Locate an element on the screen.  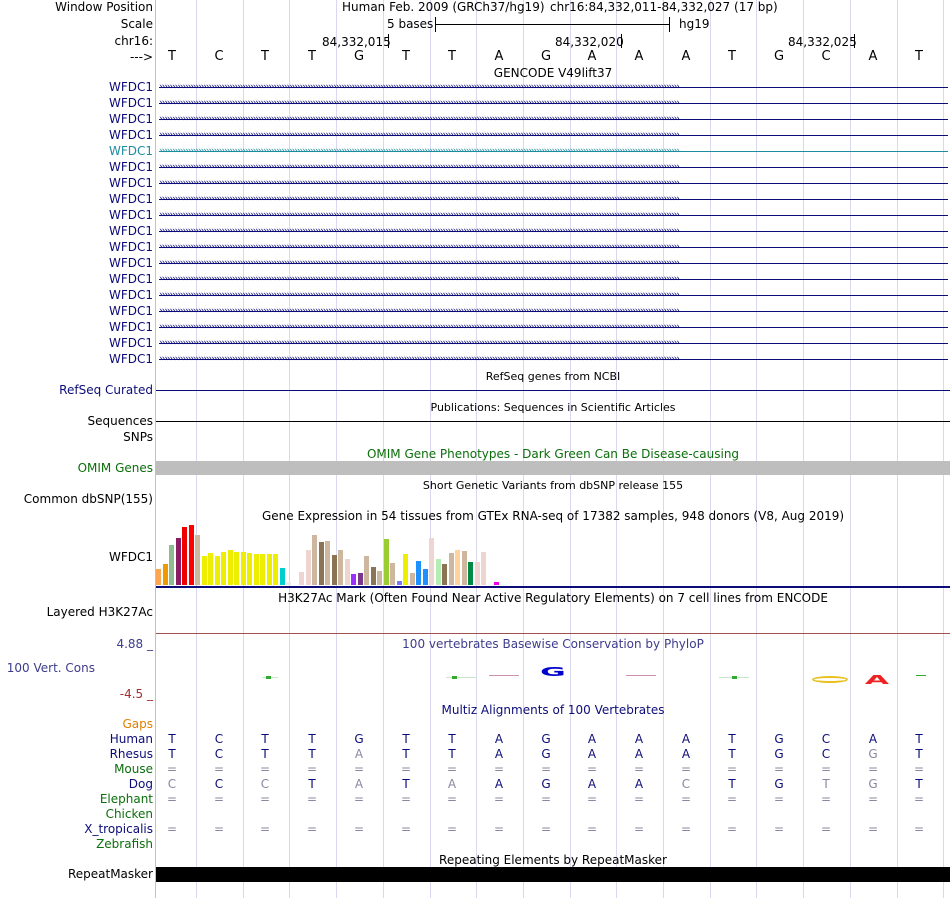
publications-label-sequences: Sequences is located at coordinates (120, 421).